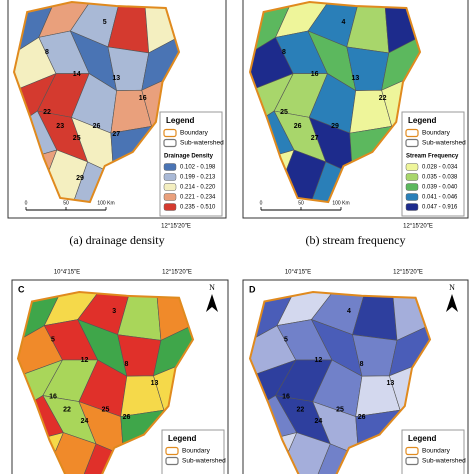 Image resolution: width=474 pixels, height=474 pixels. Describe the element at coordinates (77, 74) in the screenshot. I see `sub-watershed-label: 14` at that location.